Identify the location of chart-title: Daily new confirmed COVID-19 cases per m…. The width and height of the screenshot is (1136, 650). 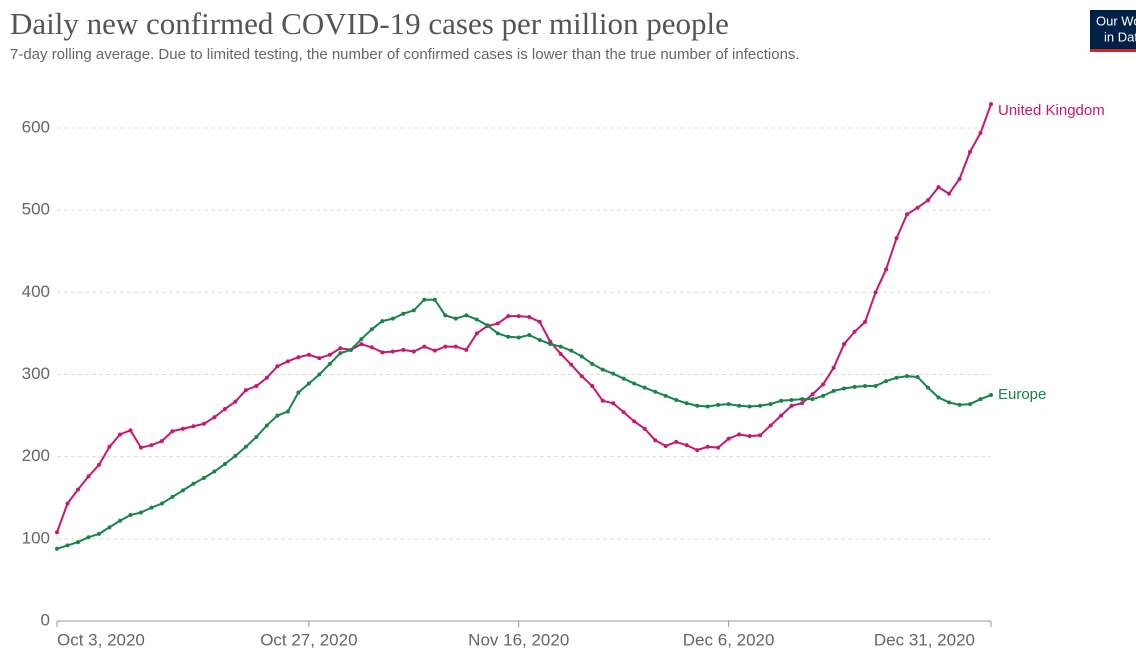
(369, 23).